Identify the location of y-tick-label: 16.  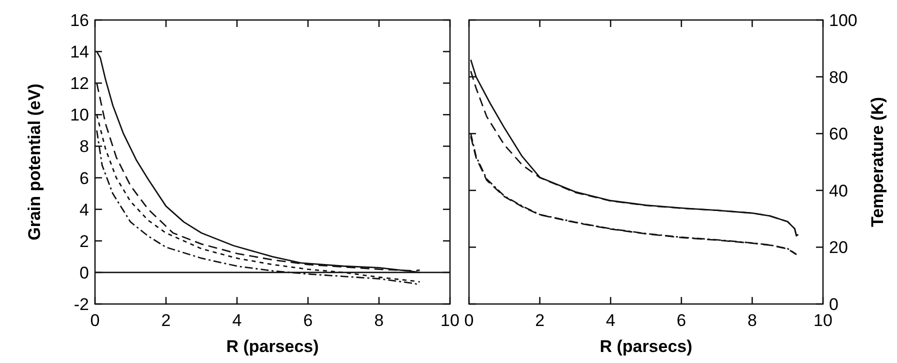
(79, 20).